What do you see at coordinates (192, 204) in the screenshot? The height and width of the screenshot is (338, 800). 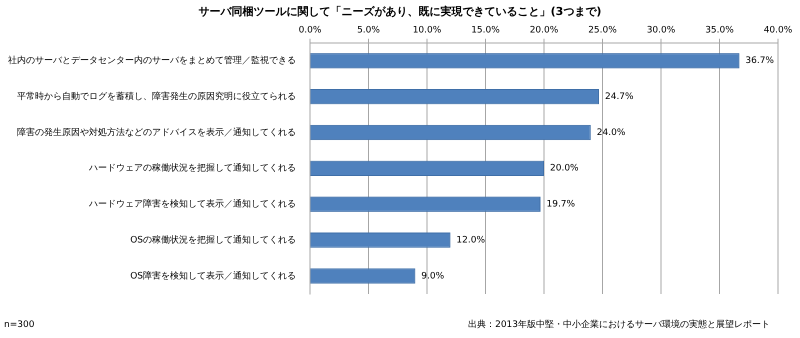 I see `y-tick-label: ハードウェア障害を検知して表示／通知してくれる` at bounding box center [192, 204].